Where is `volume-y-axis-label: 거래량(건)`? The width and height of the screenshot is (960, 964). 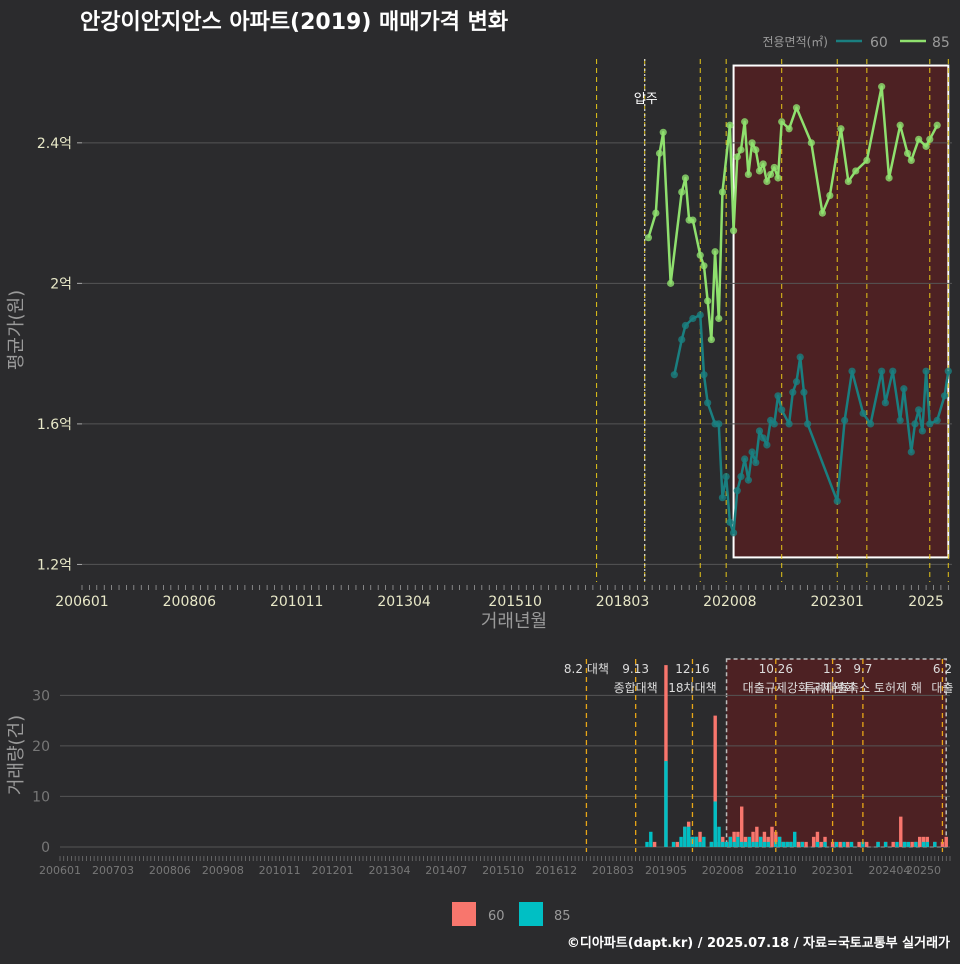 volume-y-axis-label: 거래량(건) is located at coordinates (16, 755).